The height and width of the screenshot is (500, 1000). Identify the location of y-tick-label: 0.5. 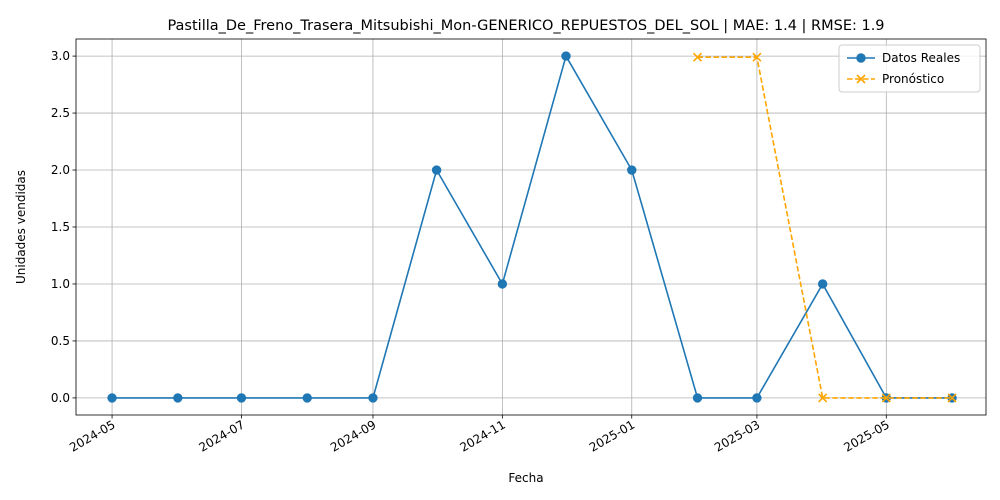
(60, 341).